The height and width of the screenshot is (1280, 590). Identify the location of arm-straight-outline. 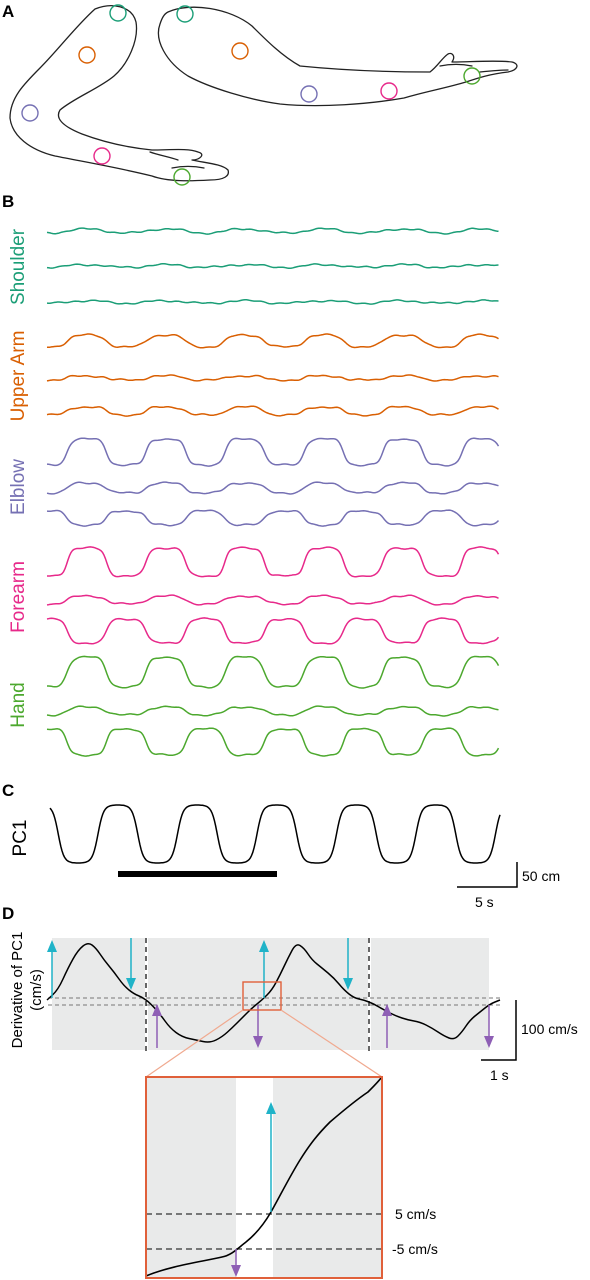
(337, 56).